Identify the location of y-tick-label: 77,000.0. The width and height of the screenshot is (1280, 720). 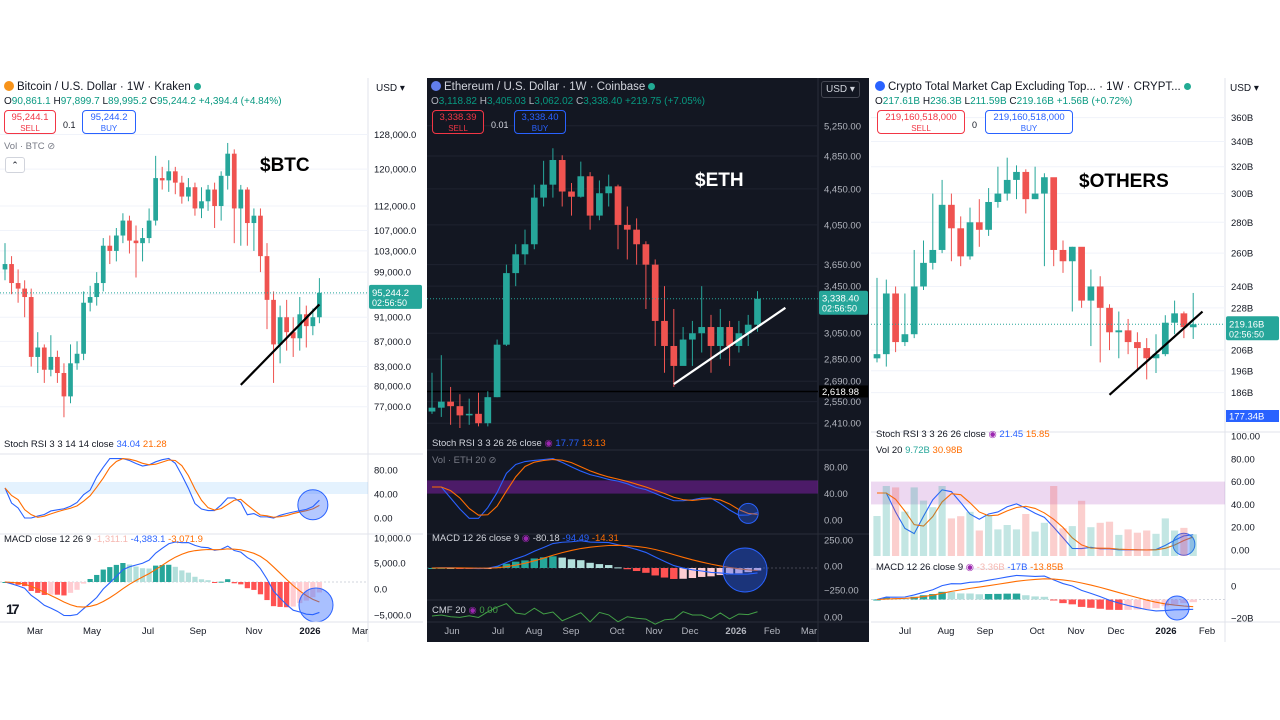
(392, 407).